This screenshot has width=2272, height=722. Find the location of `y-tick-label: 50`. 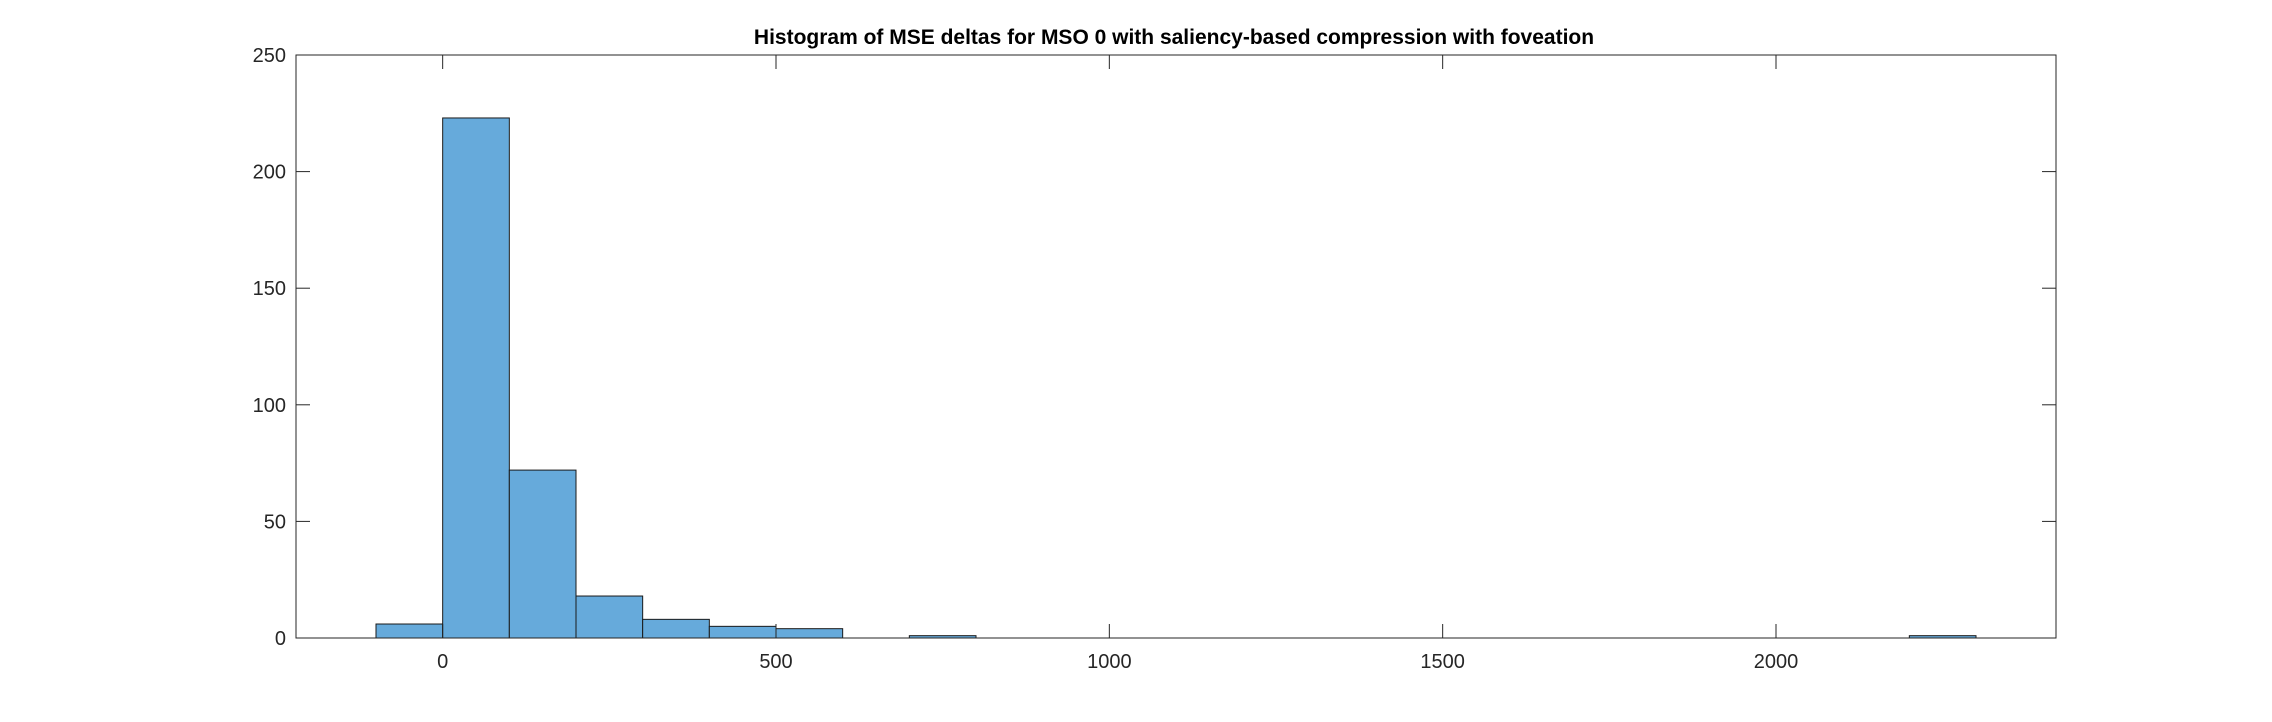

y-tick-label: 50 is located at coordinates (275, 522).